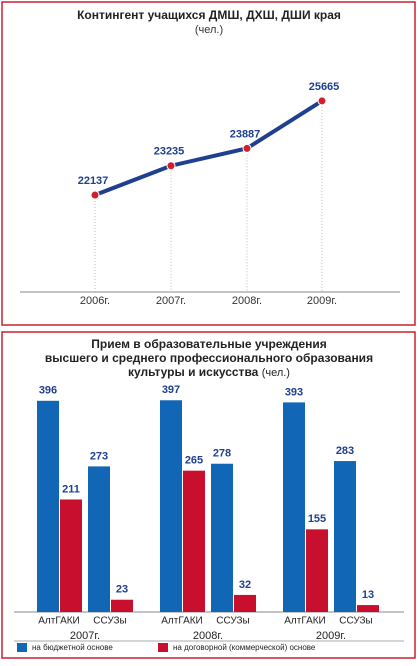 The width and height of the screenshot is (418, 666). What do you see at coordinates (209, 148) in the screenshot?
I see `line` at bounding box center [209, 148].